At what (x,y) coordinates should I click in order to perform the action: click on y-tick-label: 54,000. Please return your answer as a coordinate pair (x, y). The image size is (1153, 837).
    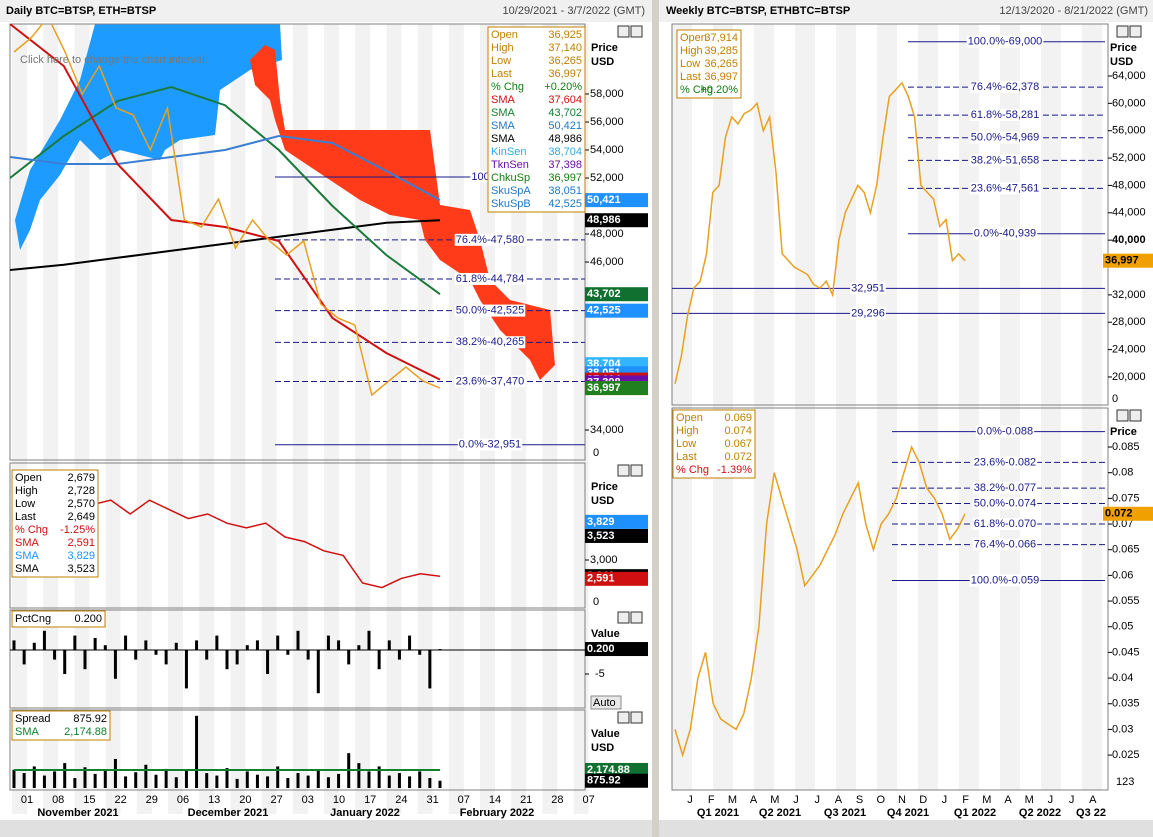
    Looking at the image, I should click on (607, 150).